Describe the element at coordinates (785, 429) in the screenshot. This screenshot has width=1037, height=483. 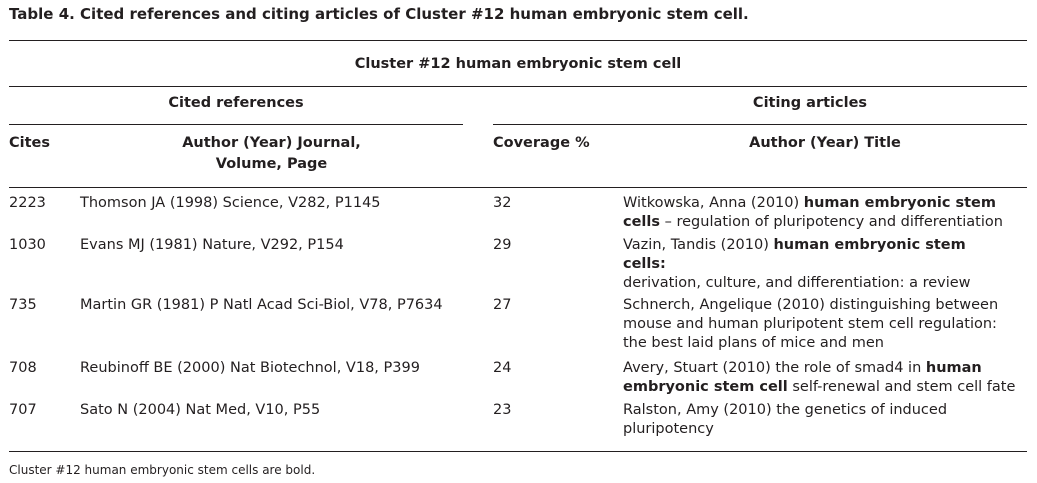
I see `article-line: pluripotency` at that location.